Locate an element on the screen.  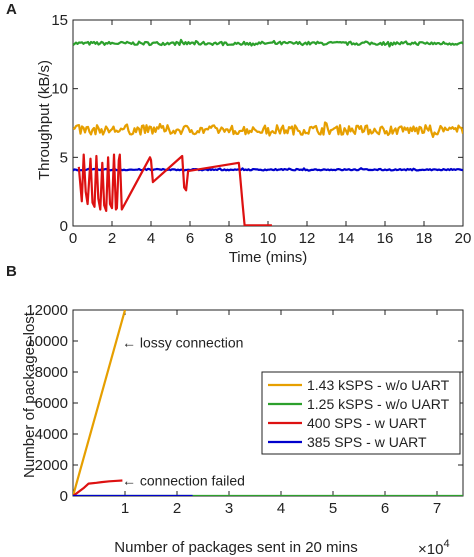
panel-b-xlabel: Number of packages sent in 20 mins is located at coordinates (235, 547).